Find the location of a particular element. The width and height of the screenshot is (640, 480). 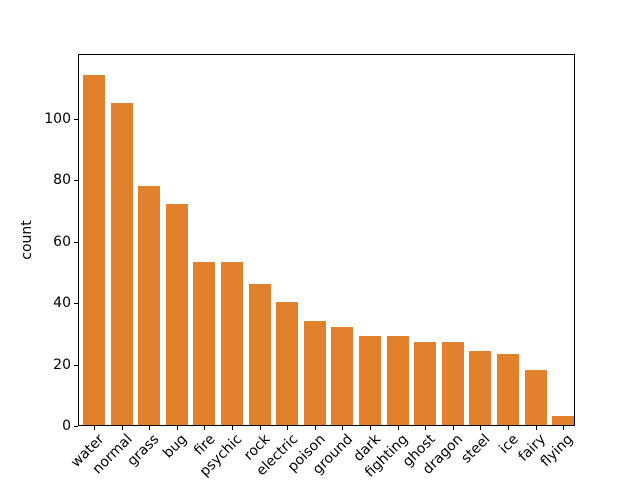

y-tick-label-20: 20 is located at coordinates (62, 364).